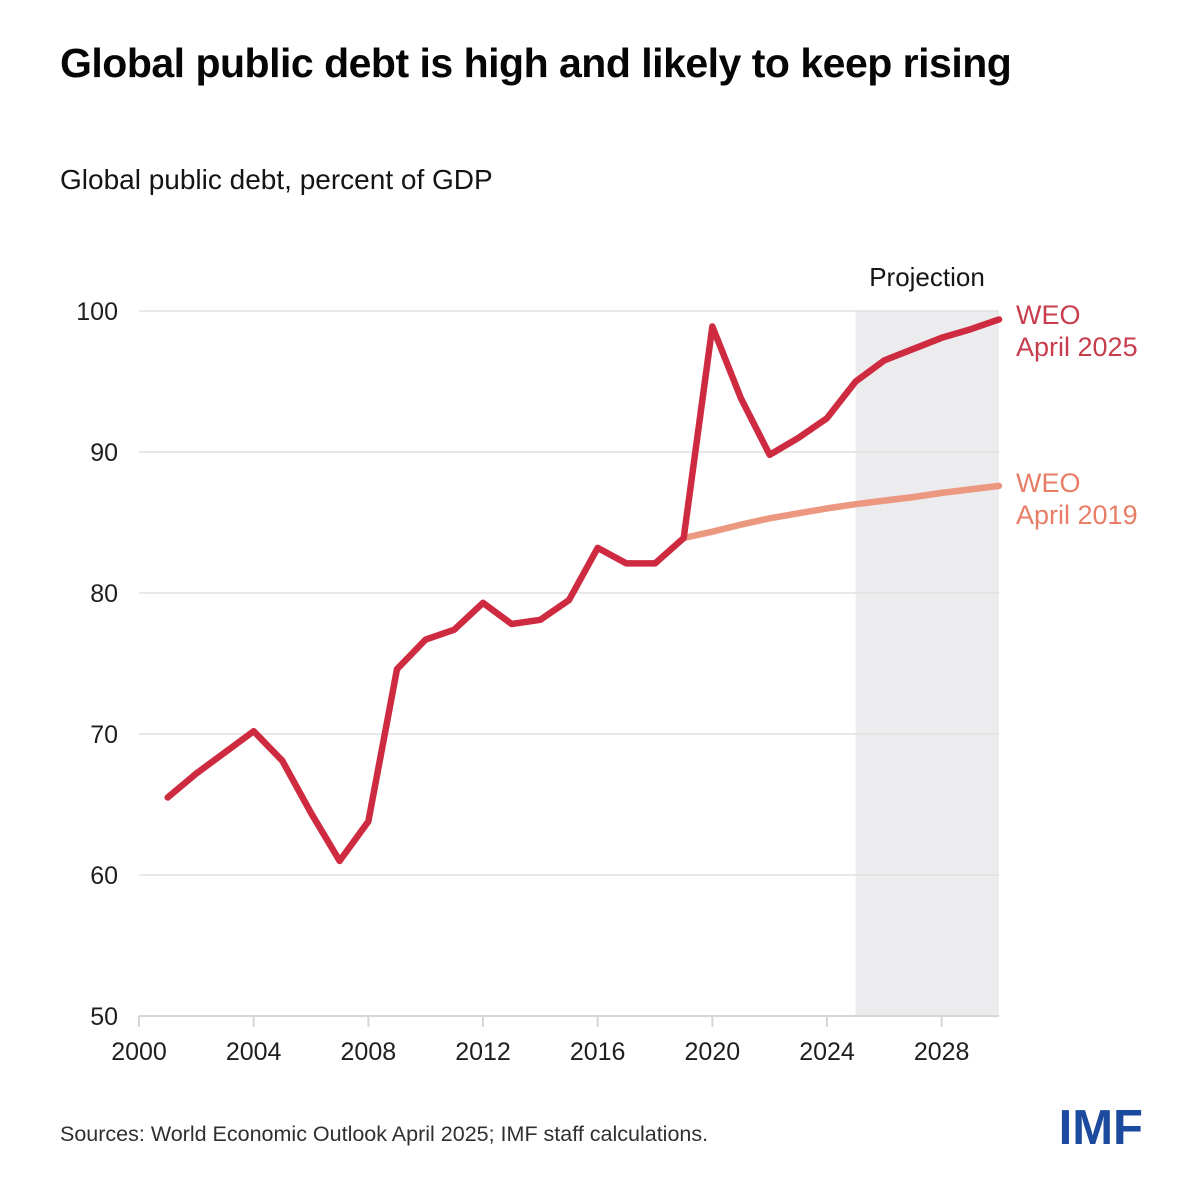  I want to click on legend-weo-2019-line1: WEO, so click(1048, 483).